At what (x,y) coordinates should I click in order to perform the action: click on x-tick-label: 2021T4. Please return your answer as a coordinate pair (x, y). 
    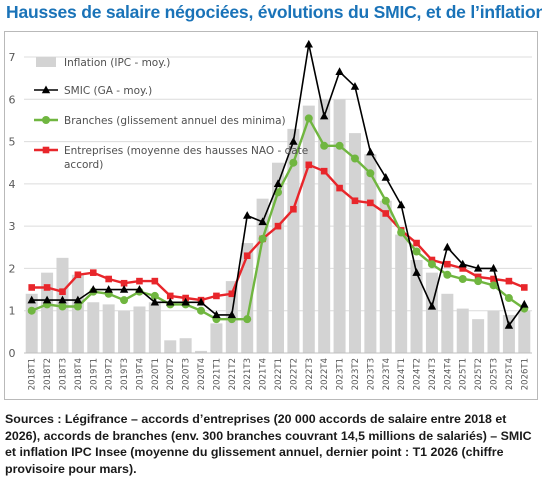
    Looking at the image, I should click on (264, 374).